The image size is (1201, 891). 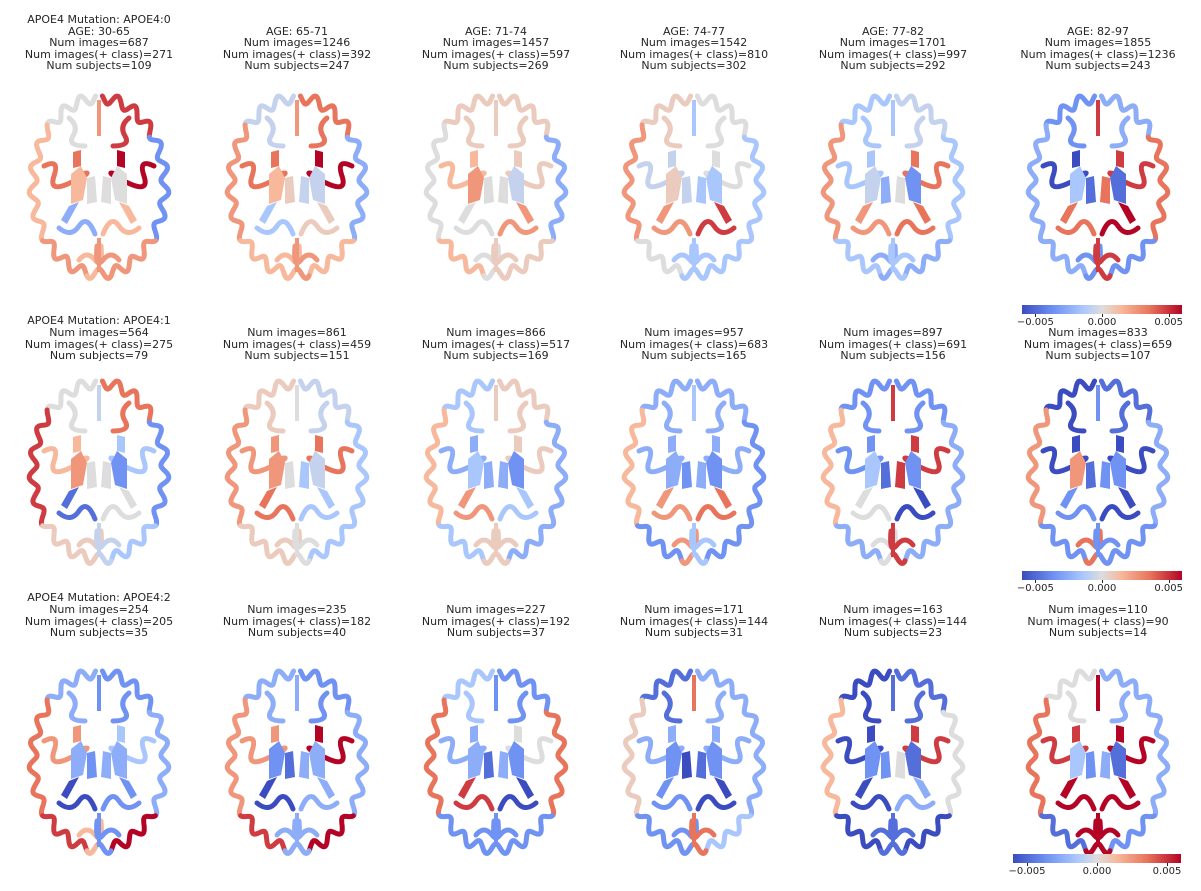 What do you see at coordinates (1098, 332) in the screenshot?
I see `num-images-label: Num images=833` at bounding box center [1098, 332].